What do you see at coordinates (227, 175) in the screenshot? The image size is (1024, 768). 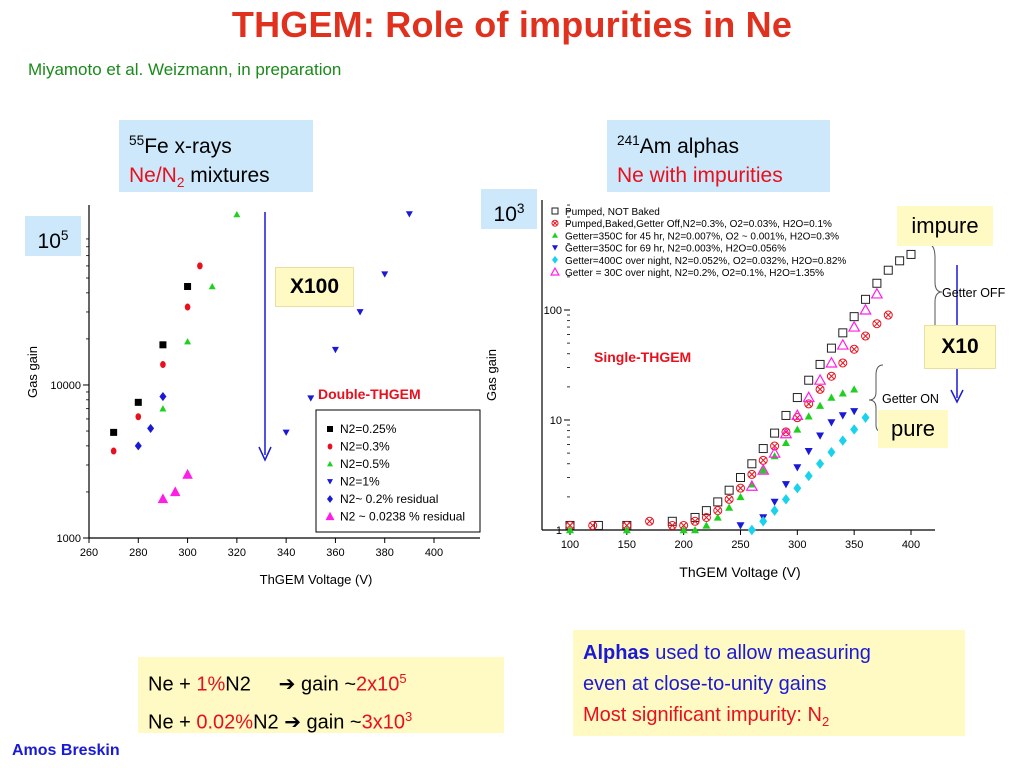 I see `mixtures-label: mixtures` at bounding box center [227, 175].